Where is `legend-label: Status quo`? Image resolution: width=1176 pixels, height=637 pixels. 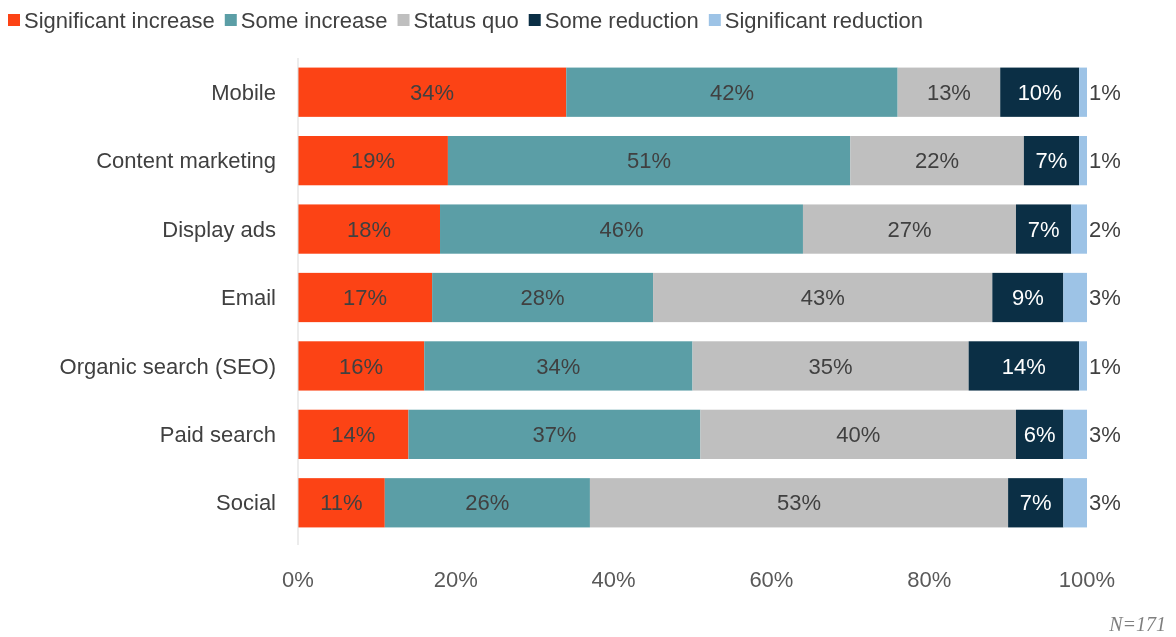 legend-label: Status quo is located at coordinates (466, 20).